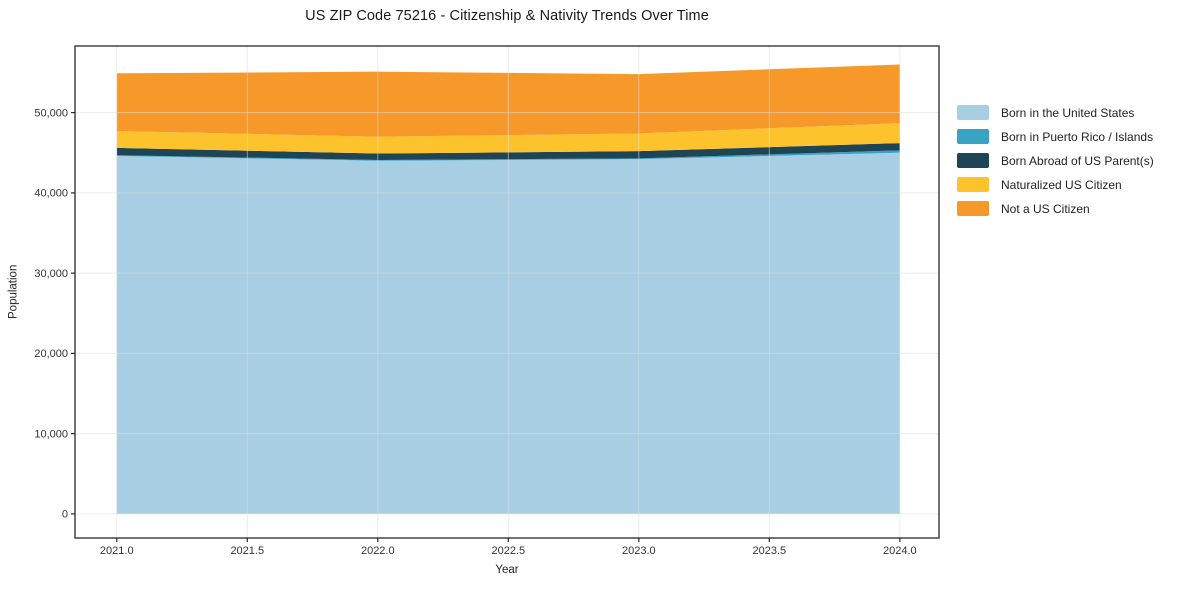  I want to click on legend-label: Naturalized US Citizen, so click(1061, 184).